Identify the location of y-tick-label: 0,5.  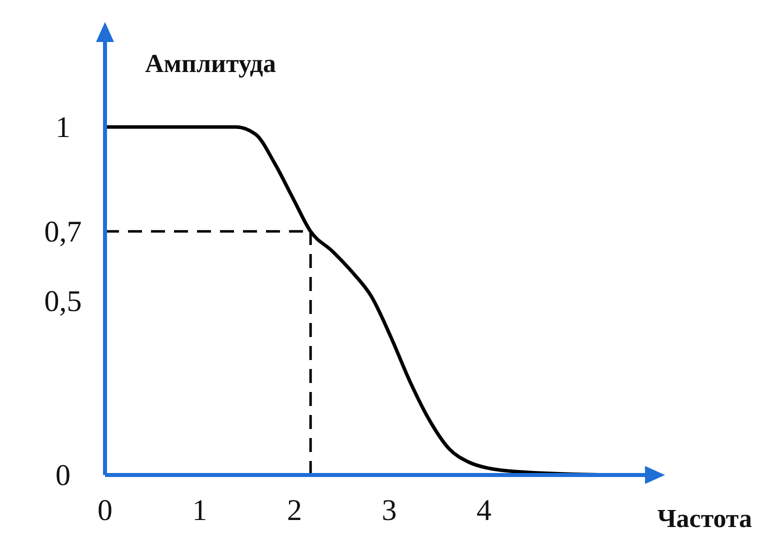
(63, 301).